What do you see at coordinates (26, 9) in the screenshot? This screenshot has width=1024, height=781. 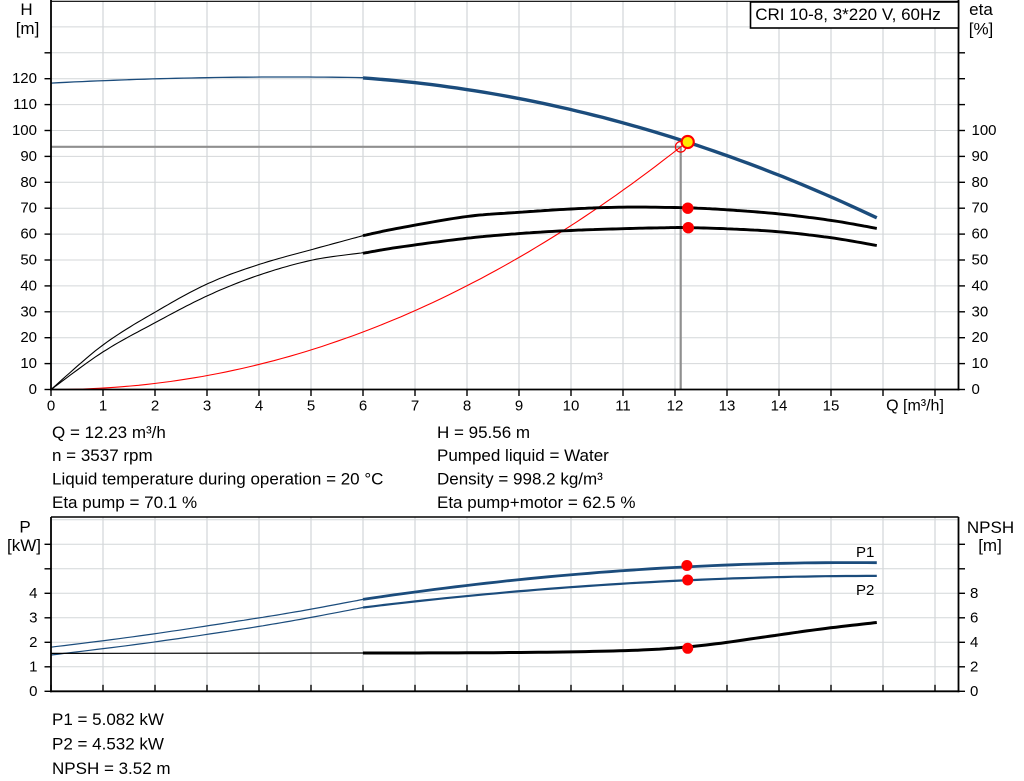 I see `svg-text: H` at bounding box center [26, 9].